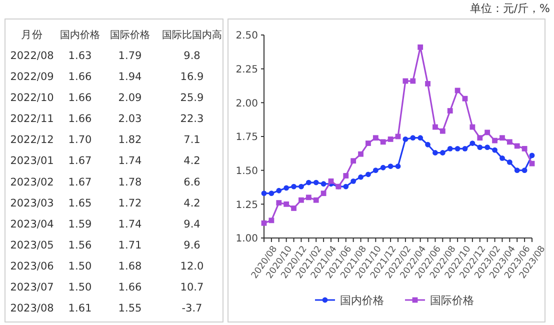 This screenshot has width=554, height=325. Describe the element at coordinates (32, 140) in the screenshot. I see `category-label: 2022/12` at that location.